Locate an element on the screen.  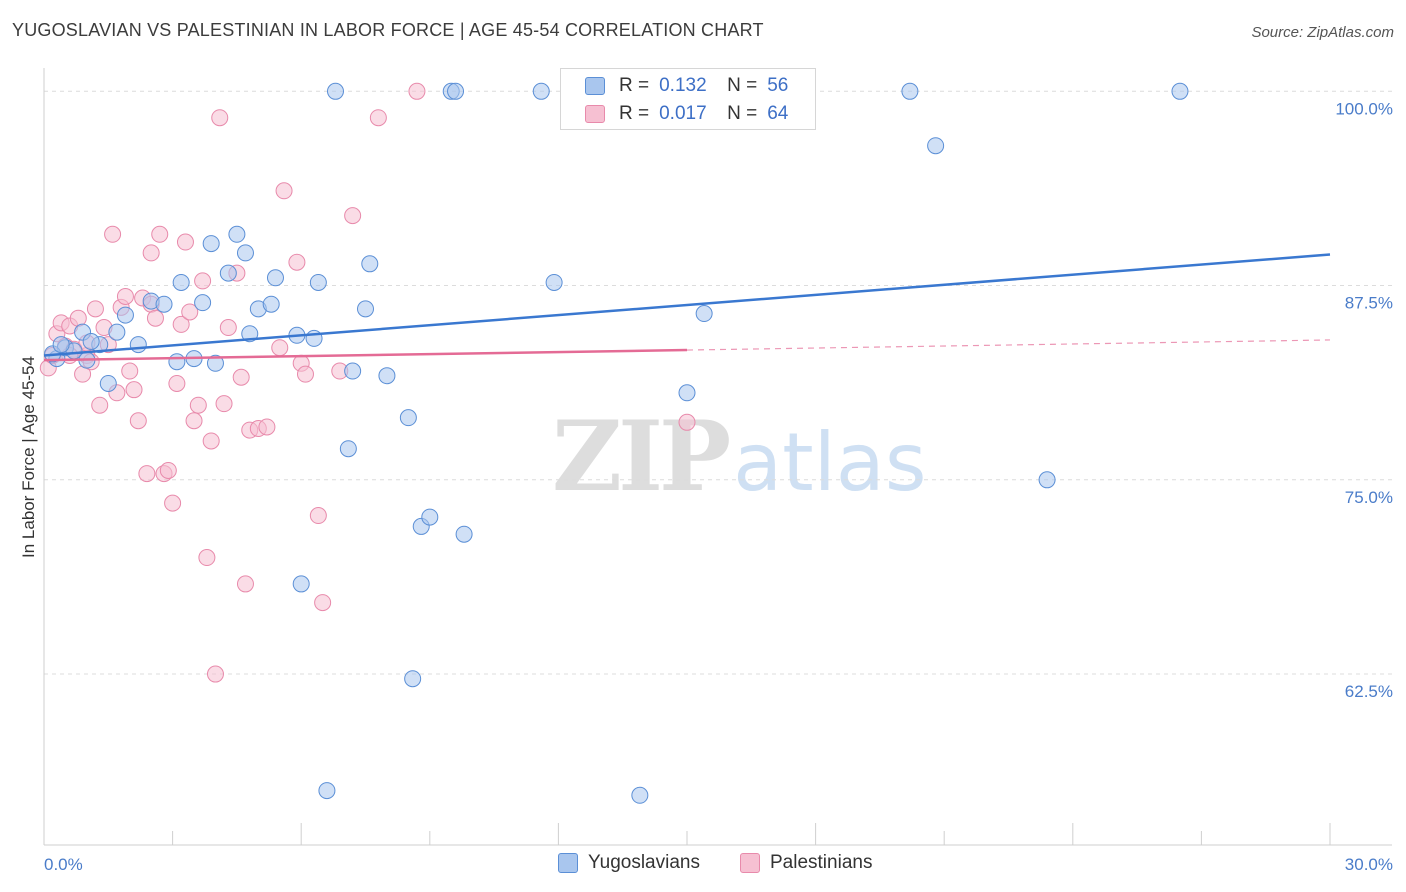
y-axis-label: In Labor Force | Age 45-54 is located at coordinates (28, 457).